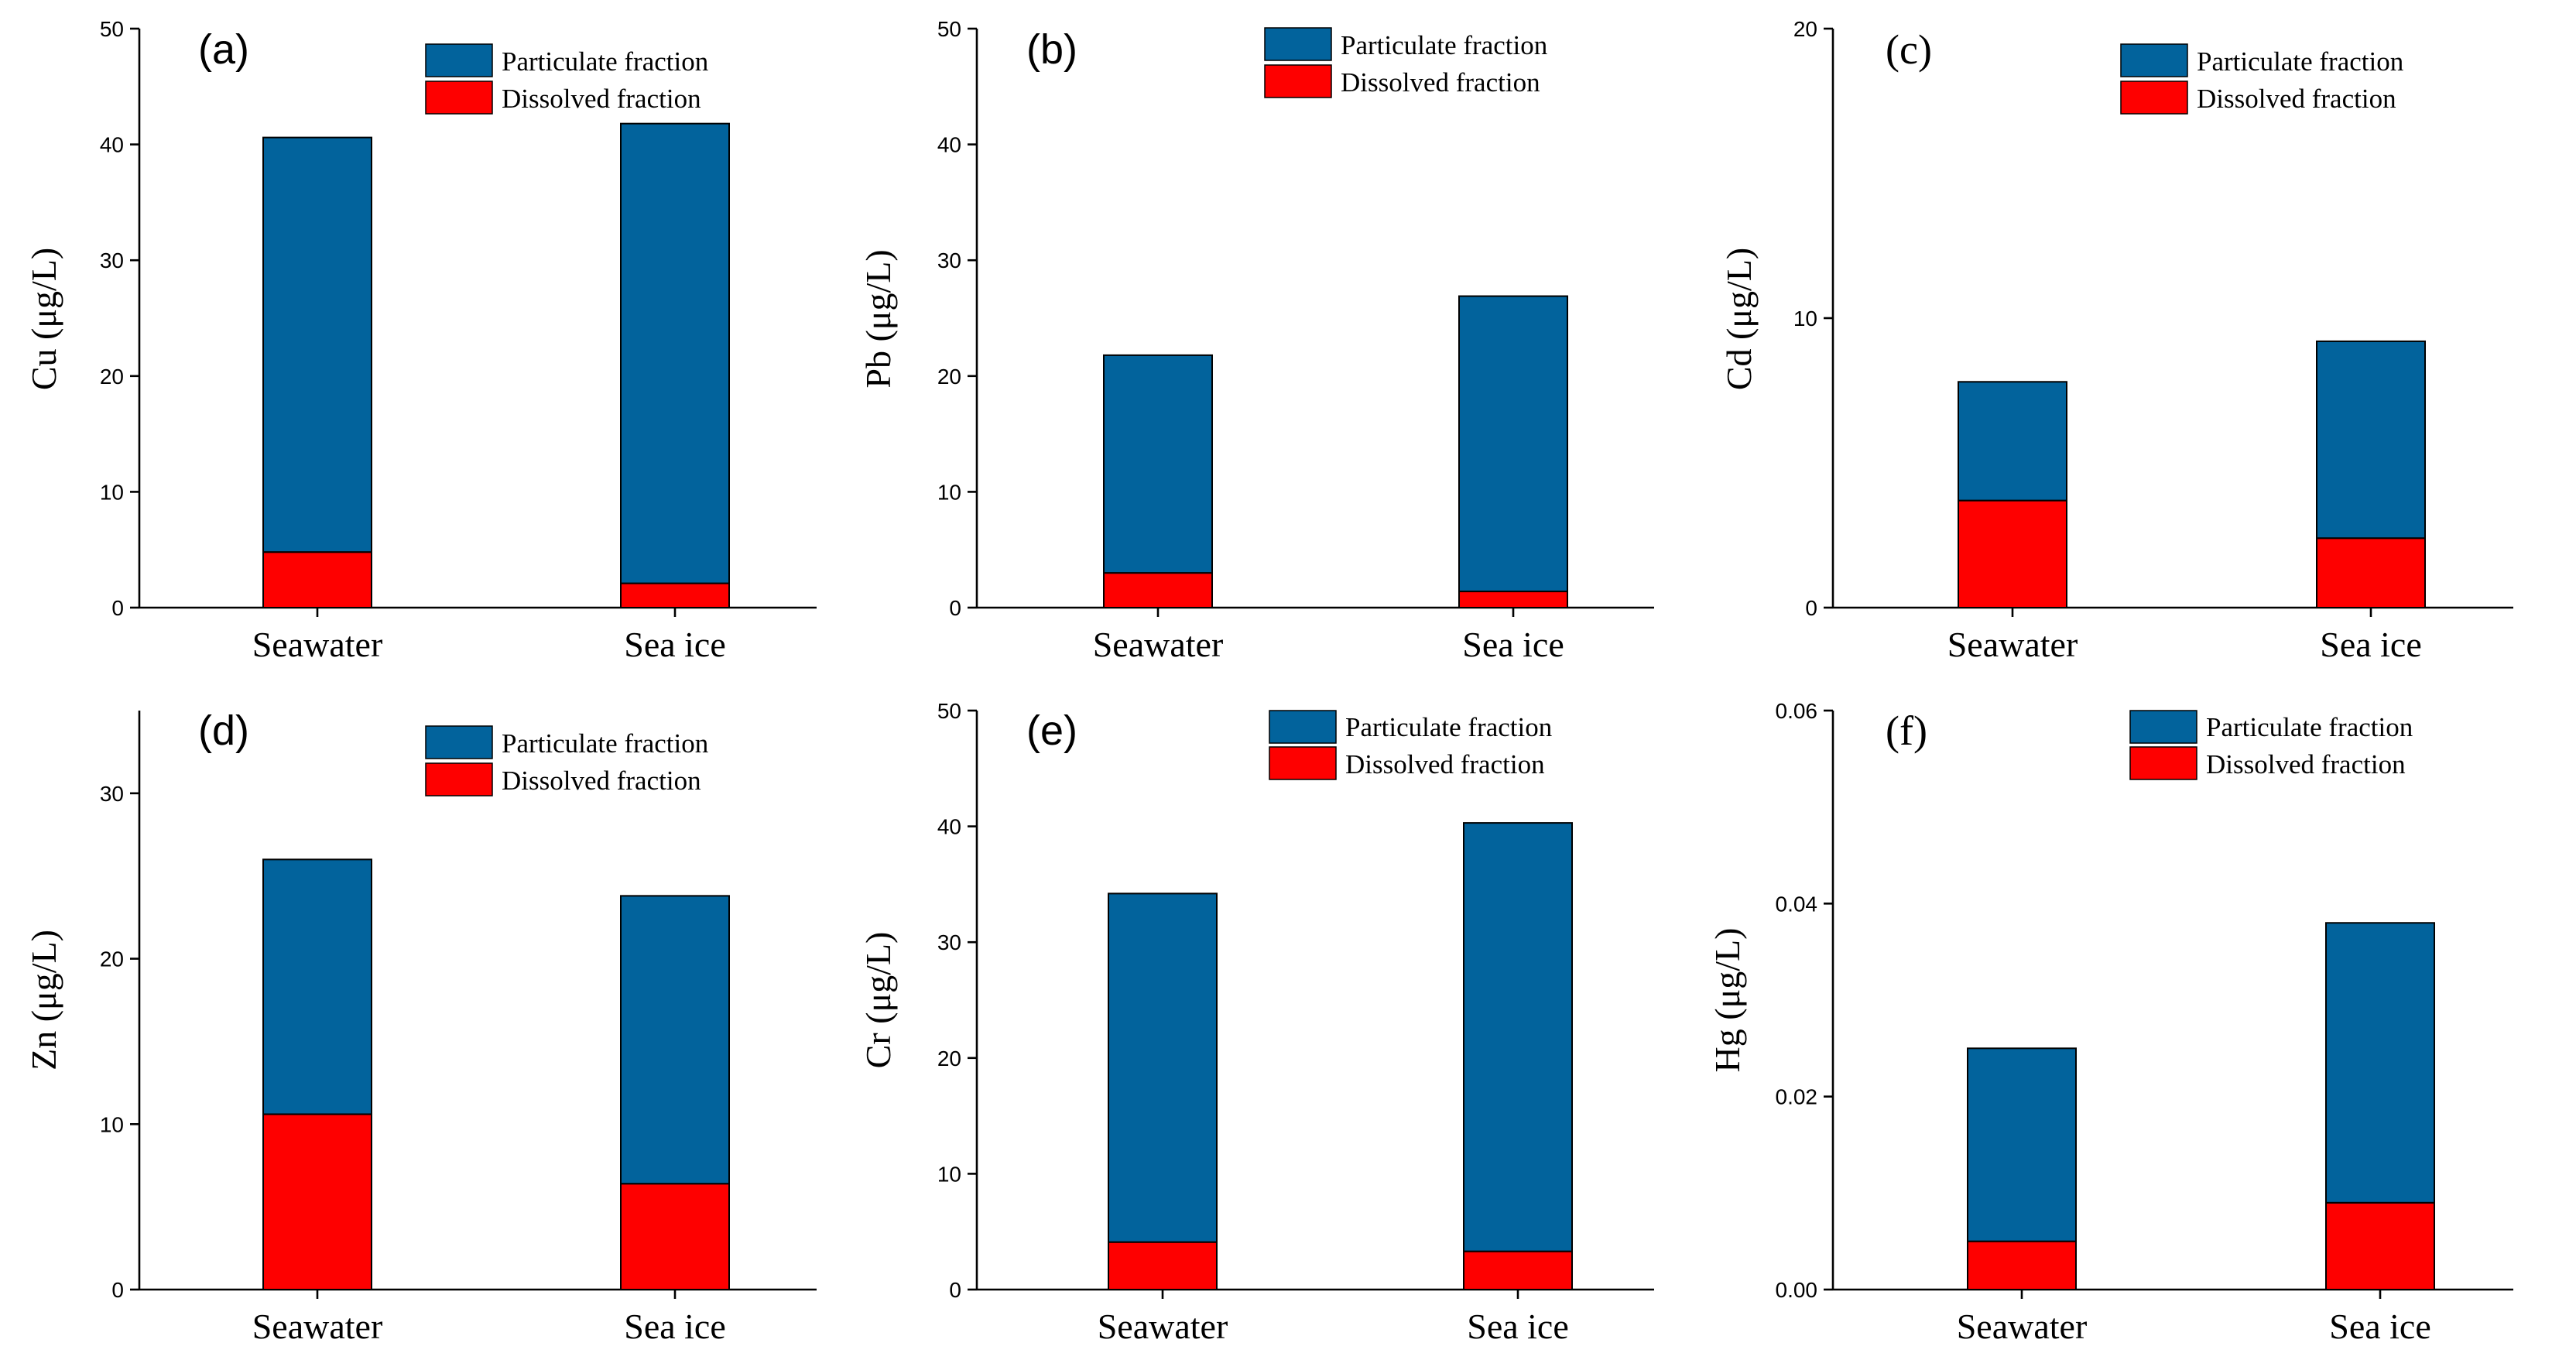  Describe the element at coordinates (2192, 474) in the screenshot. I see `panel-c-bars` at that location.